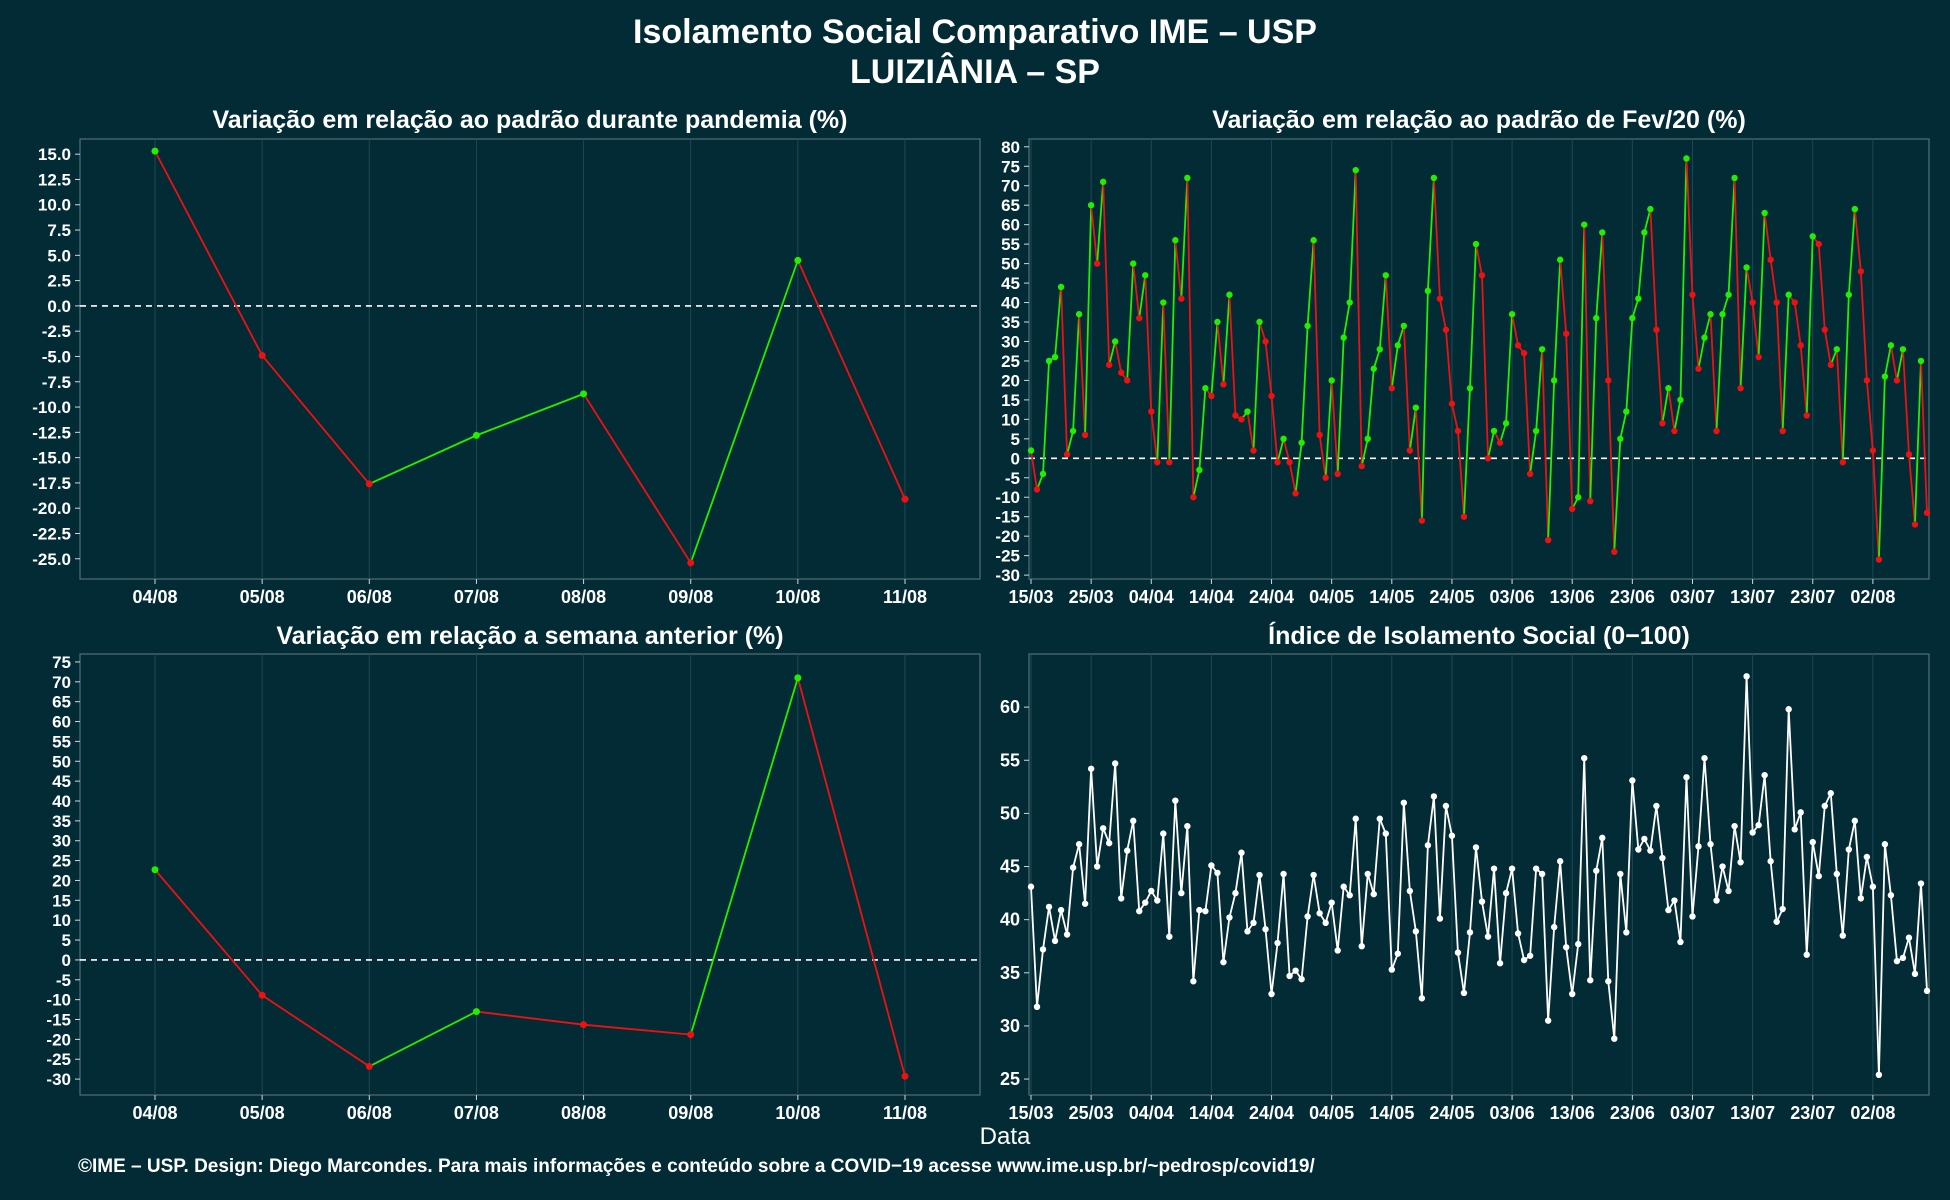  I want to click on x-tick-label: 10/08, so click(797, 1113).